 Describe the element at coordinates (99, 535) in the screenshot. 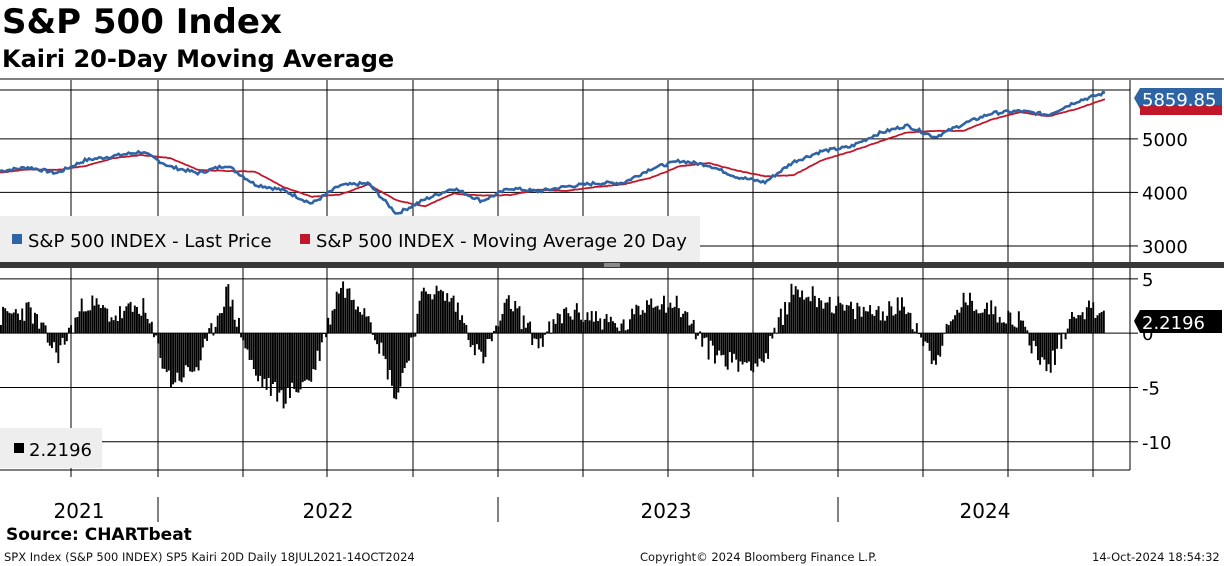

I see `source-note: Source: CHARTbeat` at that location.